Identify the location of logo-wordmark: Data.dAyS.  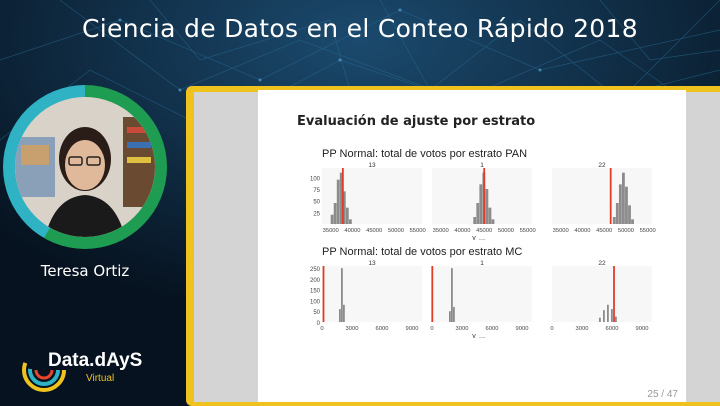
(95, 360).